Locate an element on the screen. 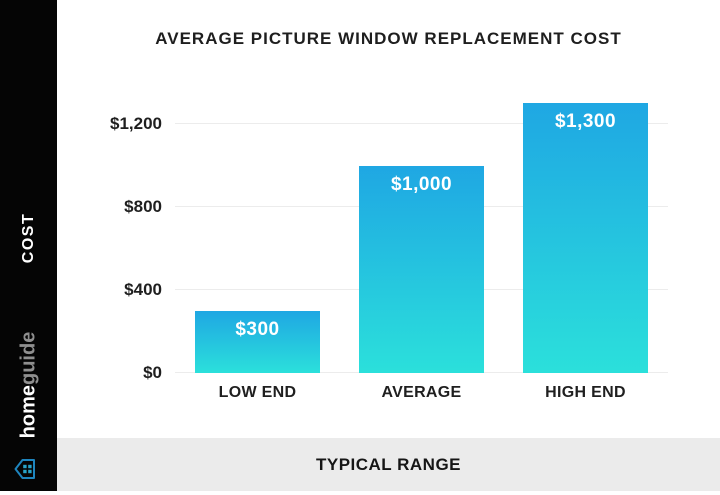 The height and width of the screenshot is (495, 720). homeguide-house-icon is located at coordinates (24, 469).